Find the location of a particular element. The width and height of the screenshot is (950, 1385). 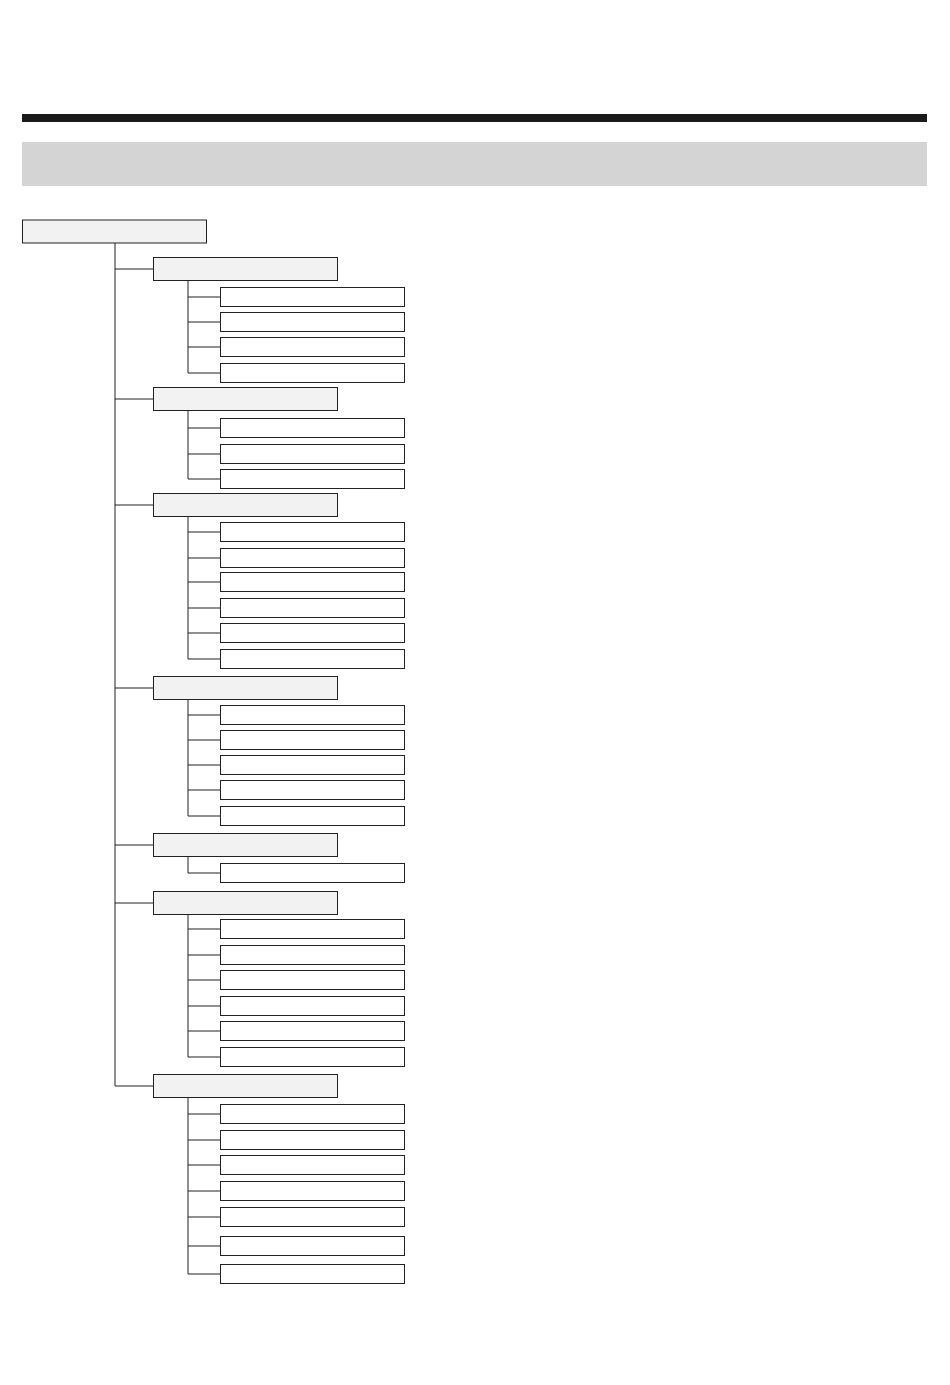

root-box is located at coordinates (114, 231).